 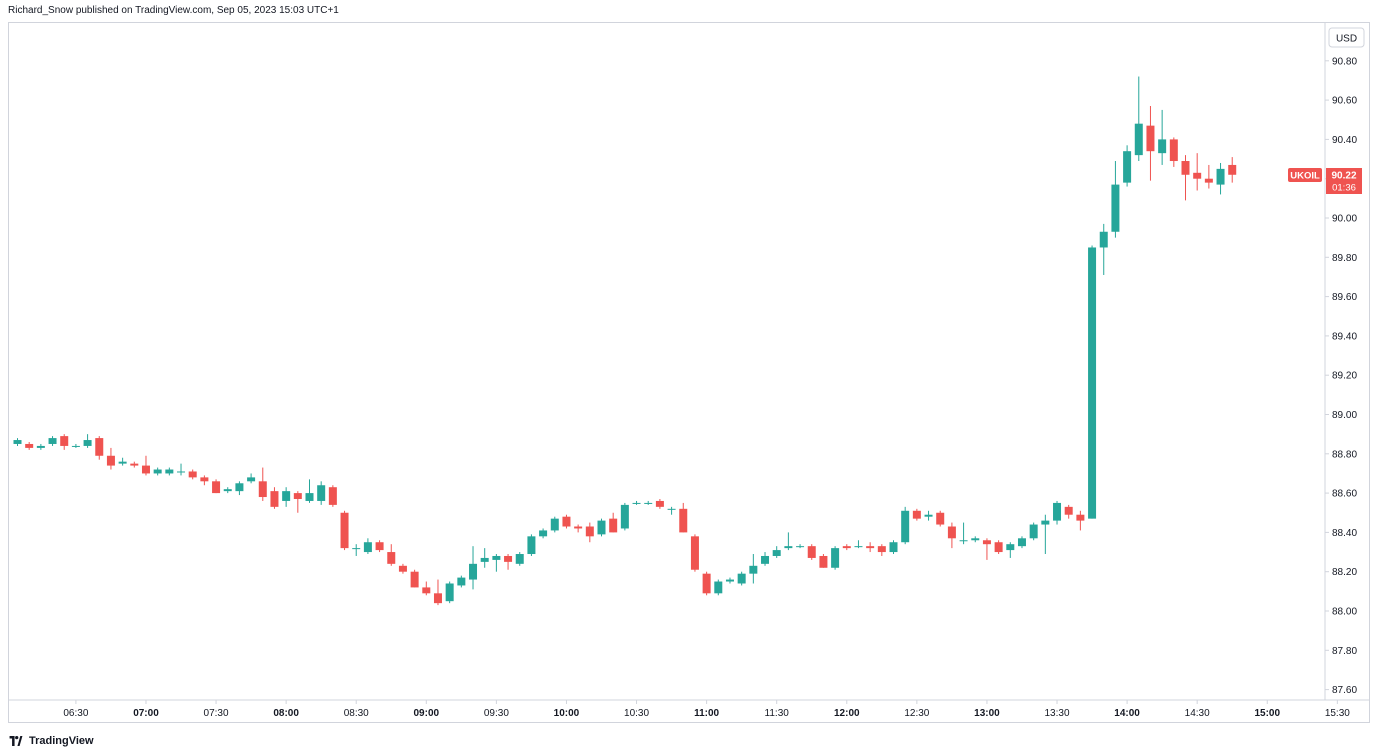 I want to click on symbol-tag, so click(x=1305, y=175).